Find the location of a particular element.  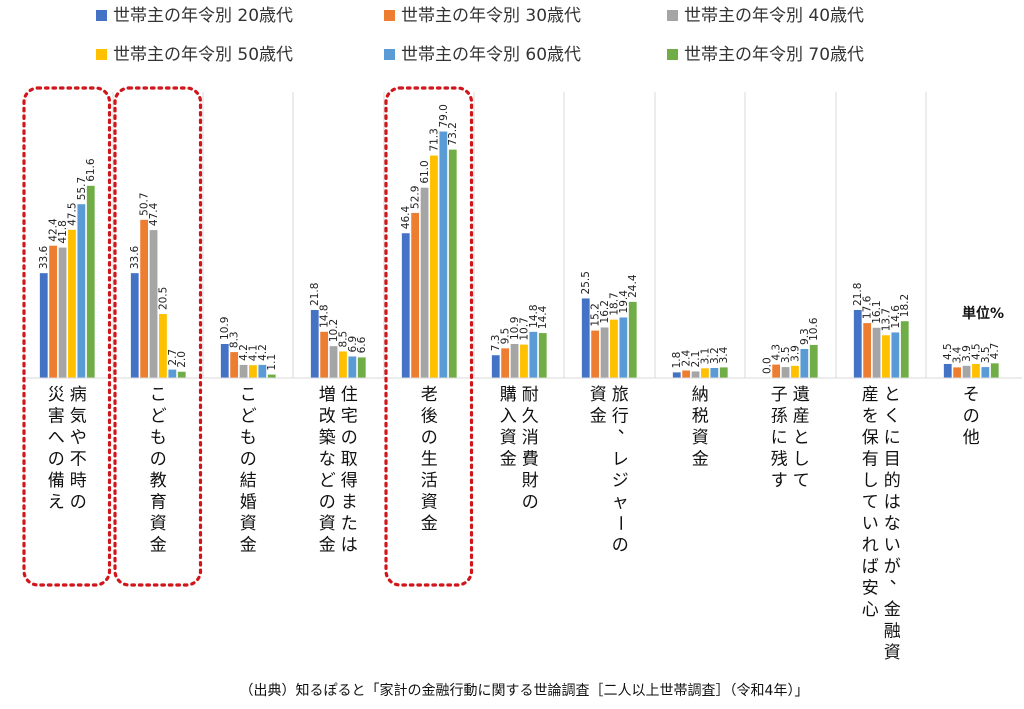

svg-text: い is located at coordinates (870, 524).